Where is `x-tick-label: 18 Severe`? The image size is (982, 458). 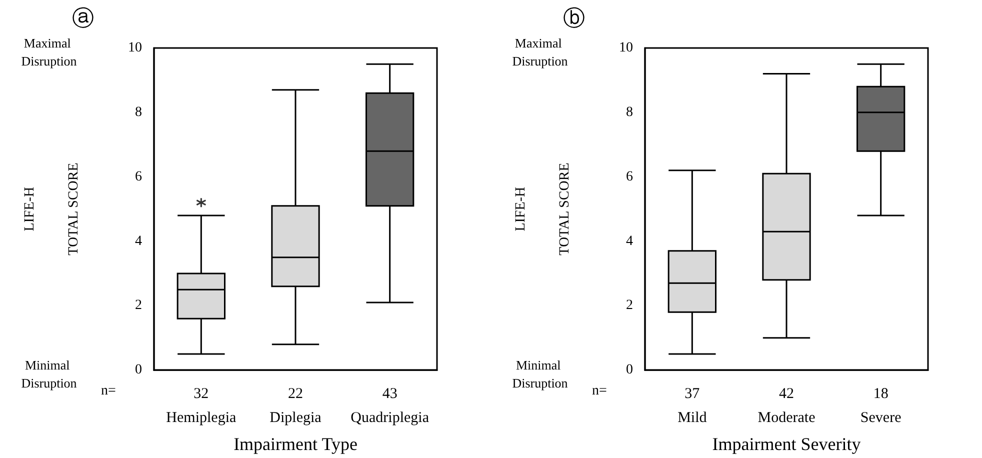
x-tick-label: 18 Severe is located at coordinates (881, 406).